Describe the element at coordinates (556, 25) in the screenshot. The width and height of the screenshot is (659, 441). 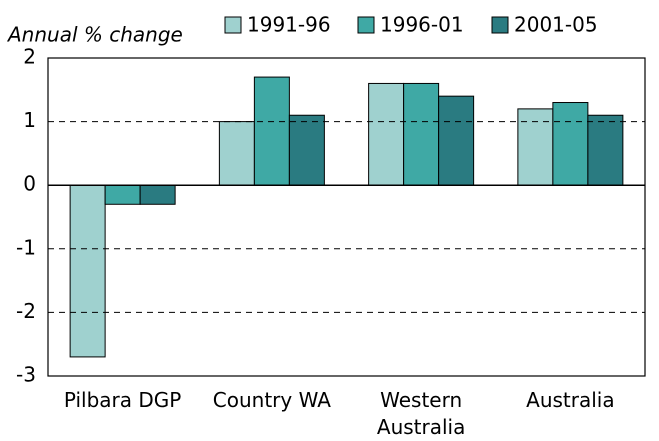
I see `legend-label: 2001-05` at that location.